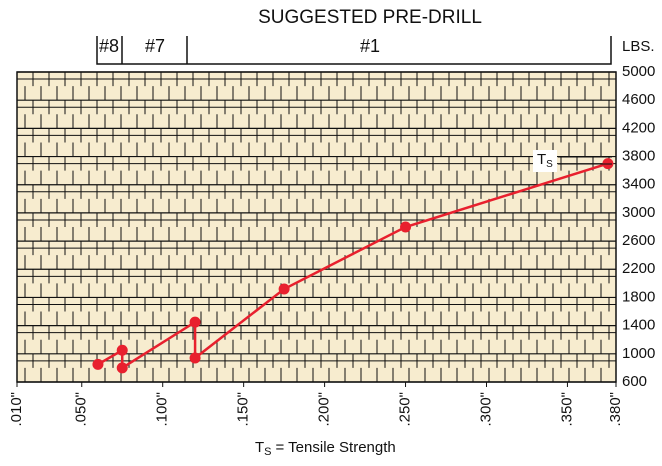  What do you see at coordinates (638, 127) in the screenshot?
I see `y-tick-label: 4200` at bounding box center [638, 127].